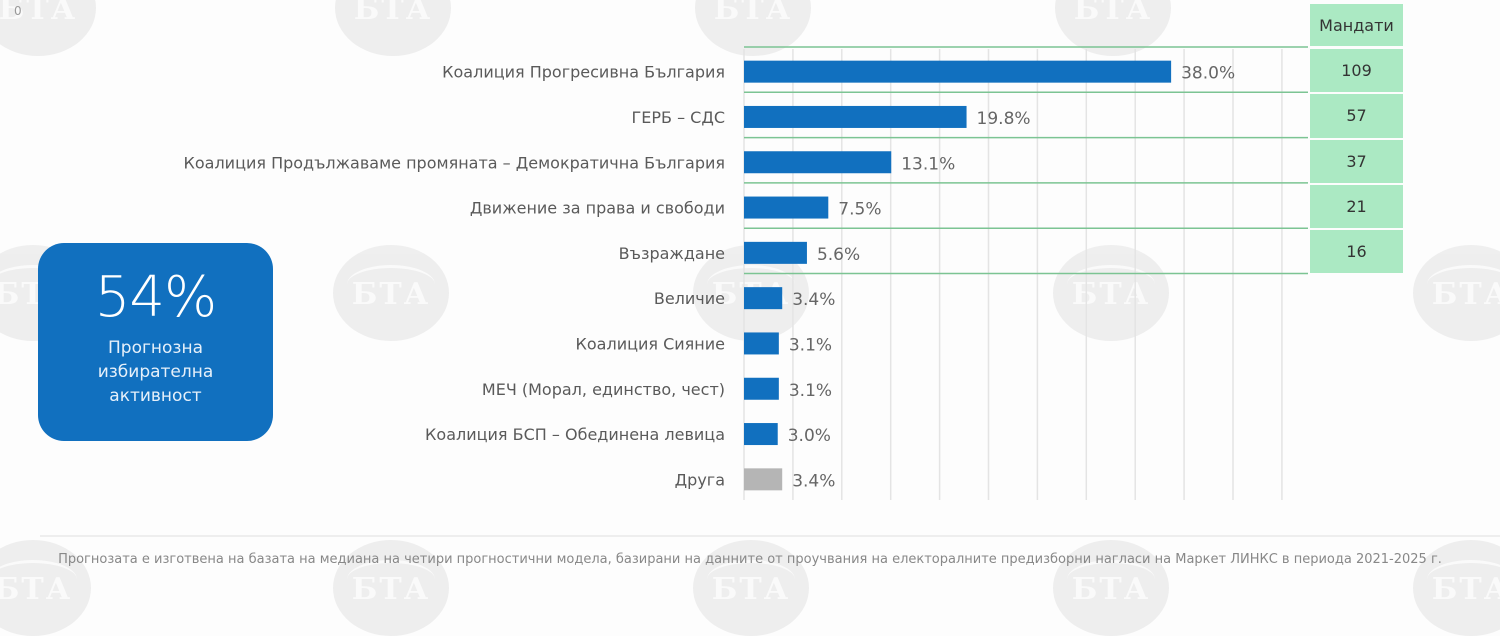 The image size is (1500, 636). I want to click on turnout-label-line: избирателна, so click(155, 372).